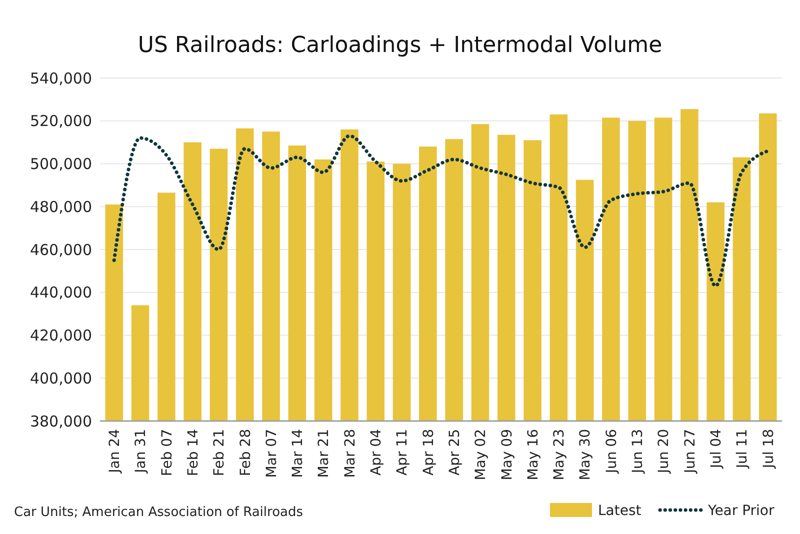 This screenshot has width=800, height=534. I want to click on x-tick-label: May 09, so click(507, 454).